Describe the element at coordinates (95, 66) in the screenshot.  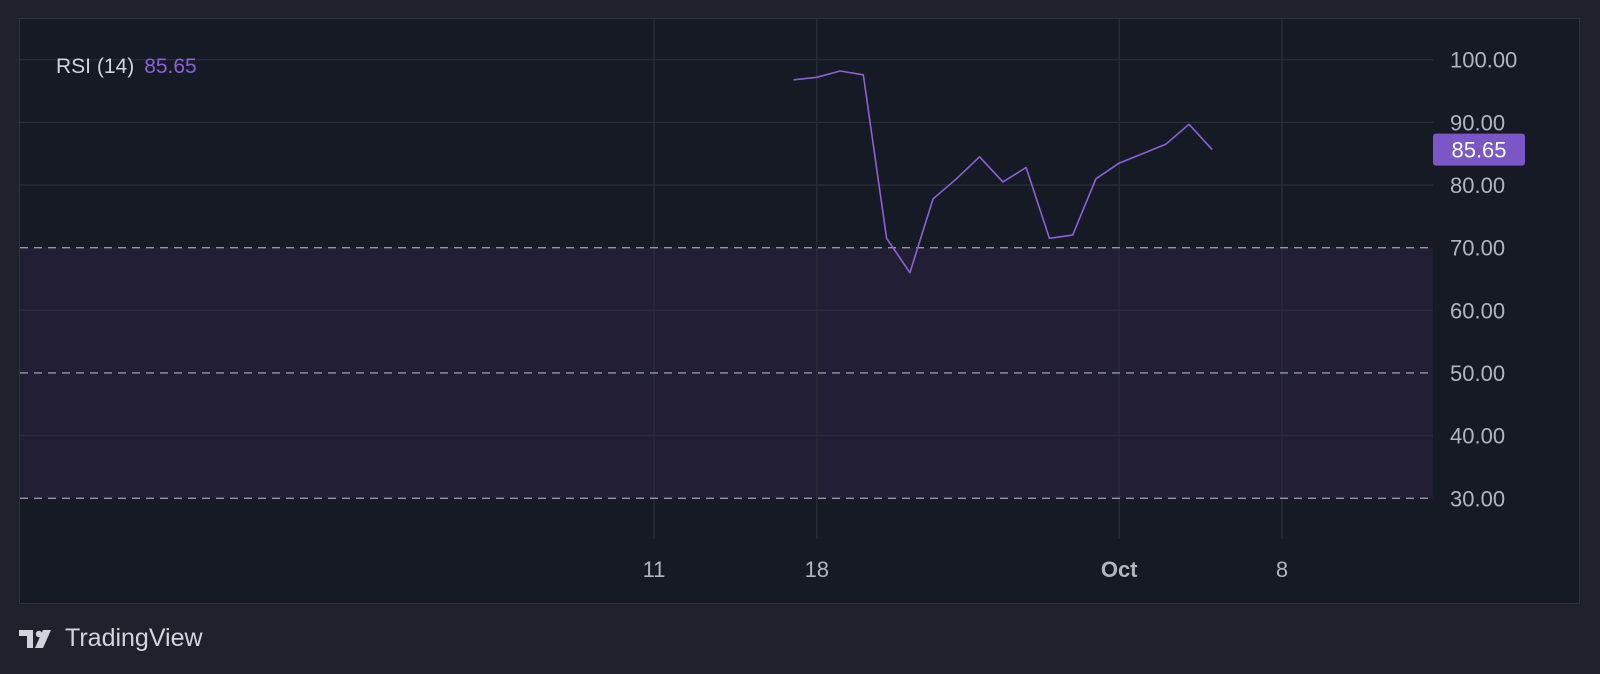
I see `legend-label: RSI (14)` at that location.